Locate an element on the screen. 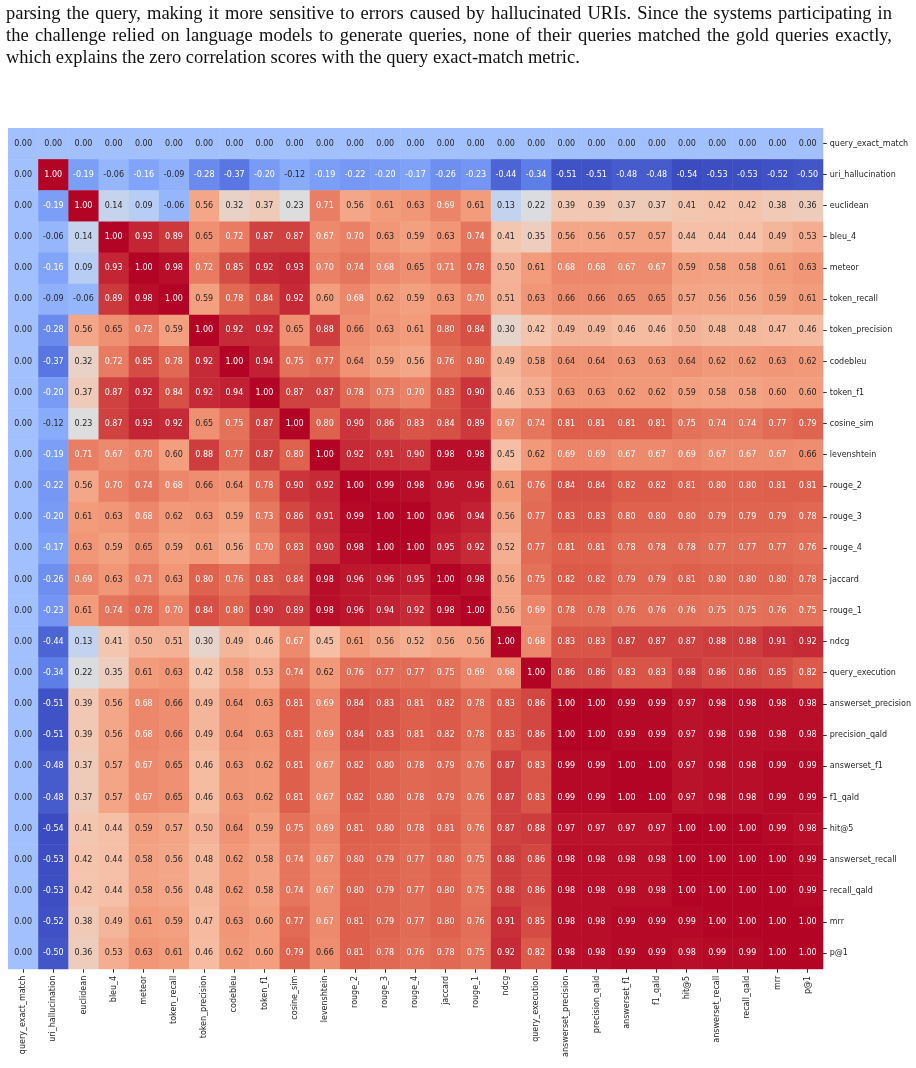 Image resolution: width=916 pixels, height=1068 pixels. x-tick-label: rouge_1 is located at coordinates (475, 991).